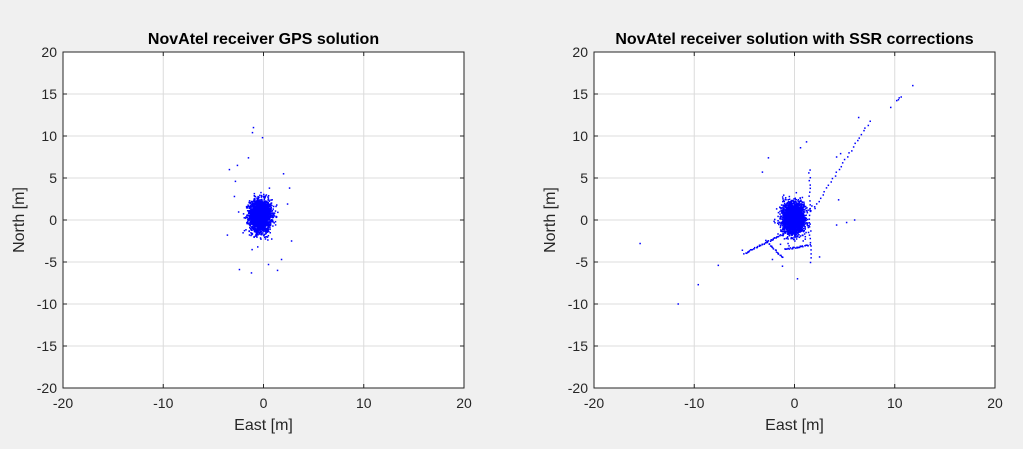 This screenshot has height=449, width=1023. Describe the element at coordinates (49, 136) in the screenshot. I see `y-tick-label: 10` at that location.